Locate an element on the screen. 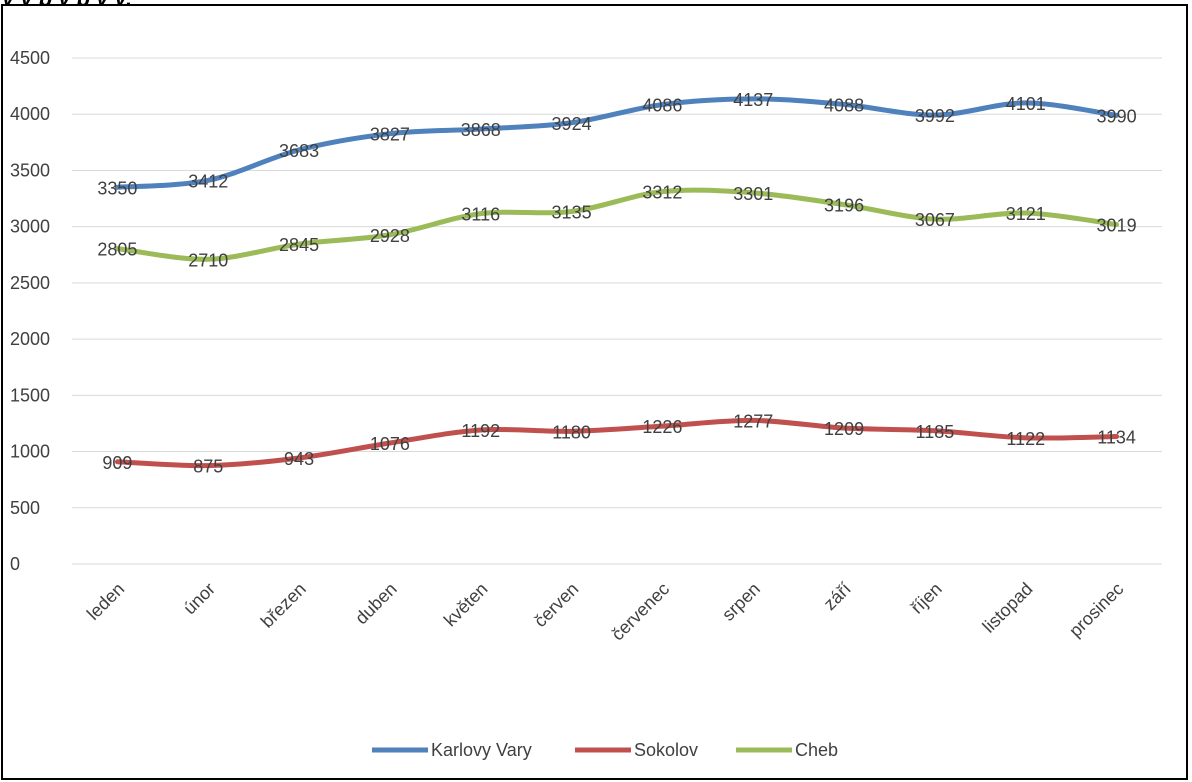 Image resolution: width=1192 pixels, height=782 pixels. data-label: 3827 is located at coordinates (390, 135).